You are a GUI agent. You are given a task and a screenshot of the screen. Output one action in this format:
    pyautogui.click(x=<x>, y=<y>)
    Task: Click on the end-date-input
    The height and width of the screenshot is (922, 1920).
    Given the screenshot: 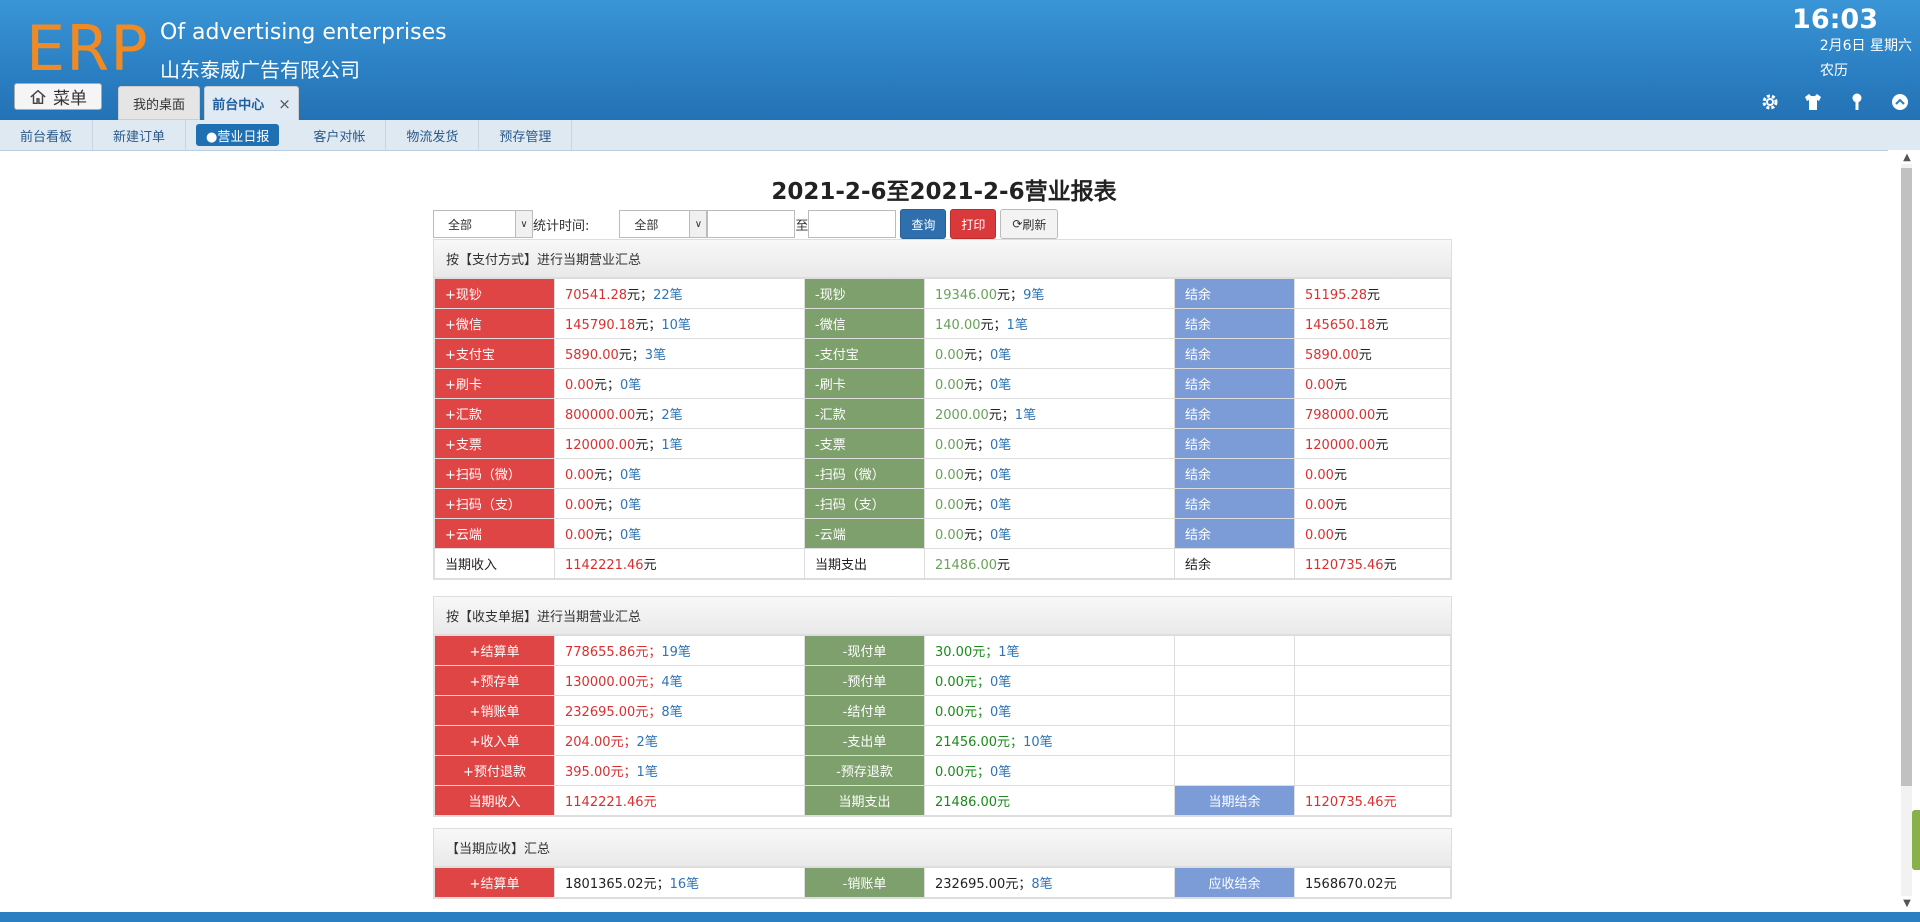 What is the action you would take?
    pyautogui.click(x=852, y=224)
    